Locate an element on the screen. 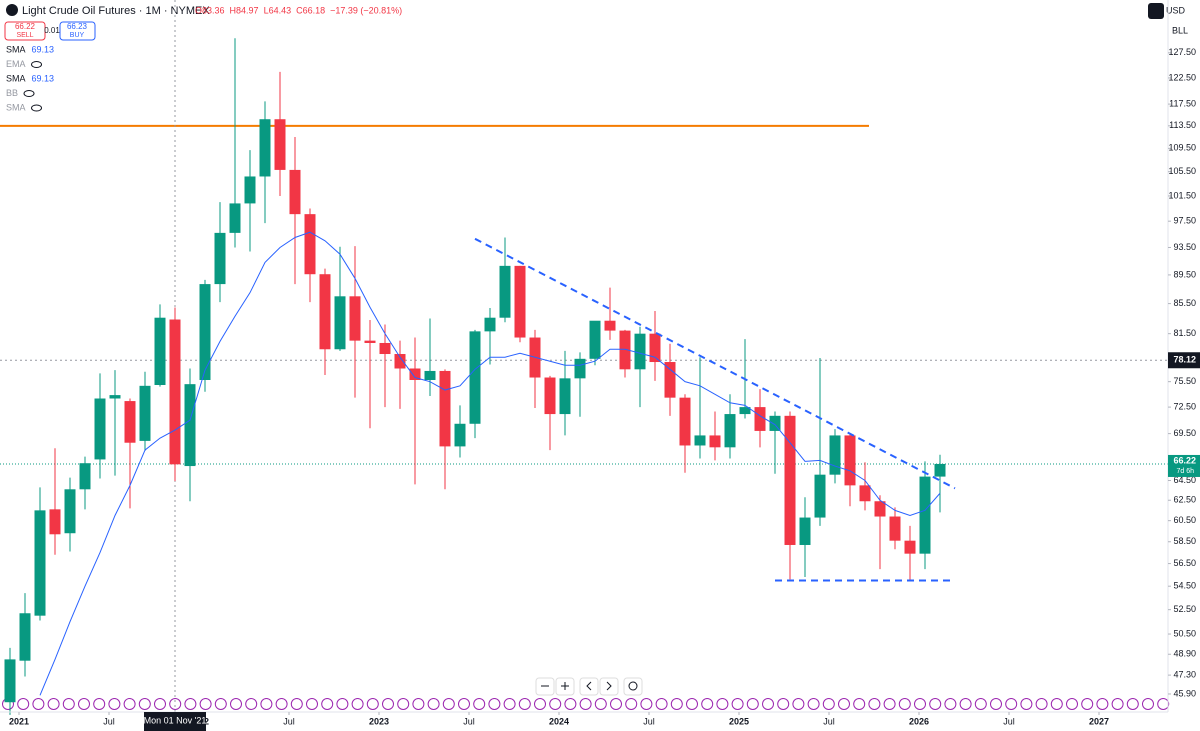  scroll-right is located at coordinates (609, 686).